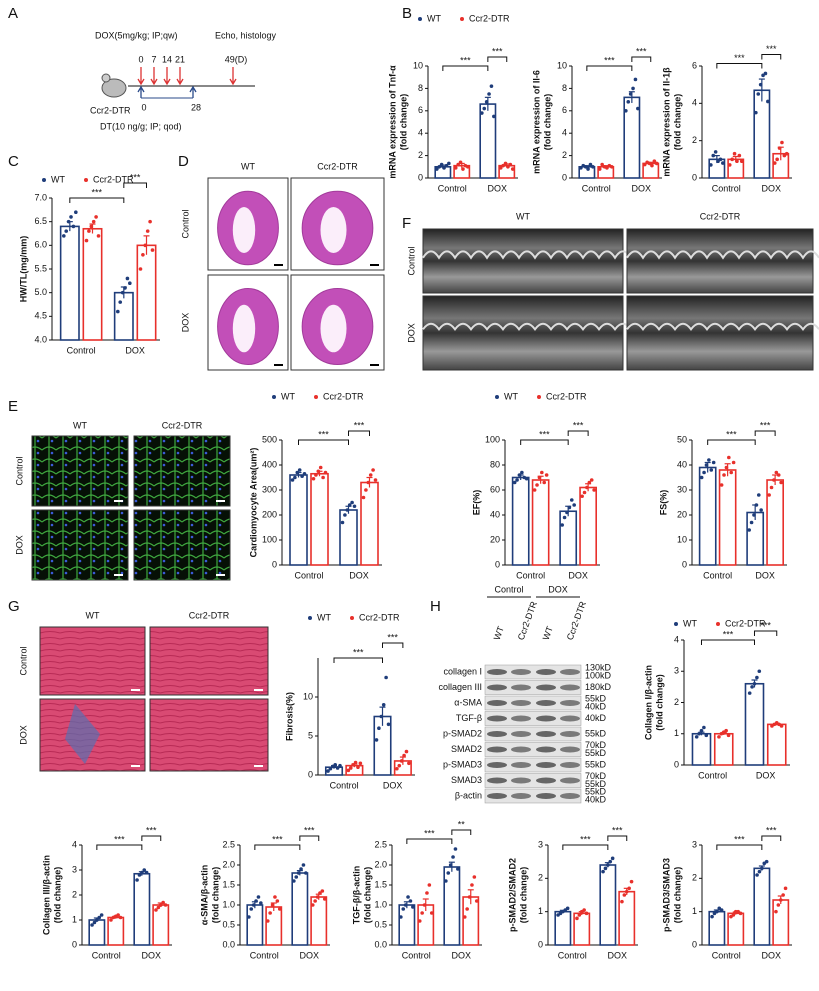 The image size is (819, 991). Describe the element at coordinates (93, 615) in the screenshot. I see `column-label: WT` at that location.